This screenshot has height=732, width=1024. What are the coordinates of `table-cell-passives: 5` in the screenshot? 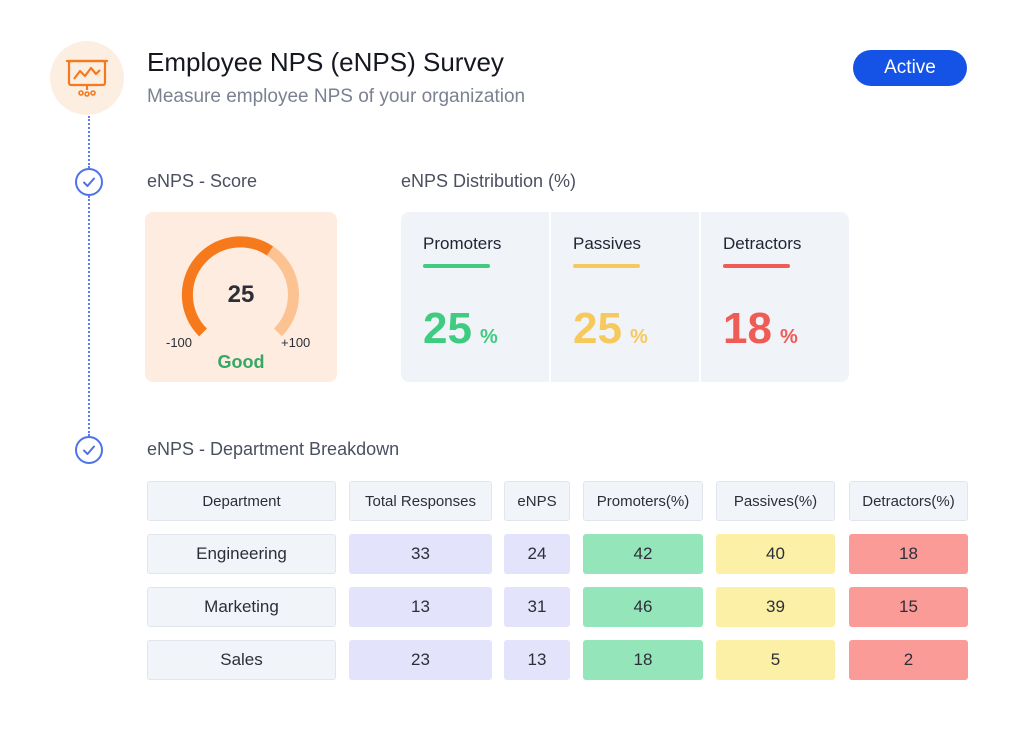 It's located at (775, 660).